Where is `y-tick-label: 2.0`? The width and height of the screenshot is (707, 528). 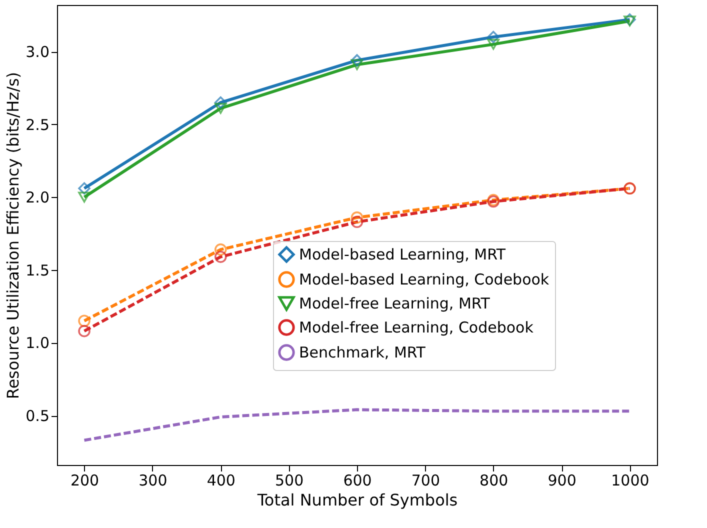
y-tick-label: 2.0 is located at coordinates (38, 197).